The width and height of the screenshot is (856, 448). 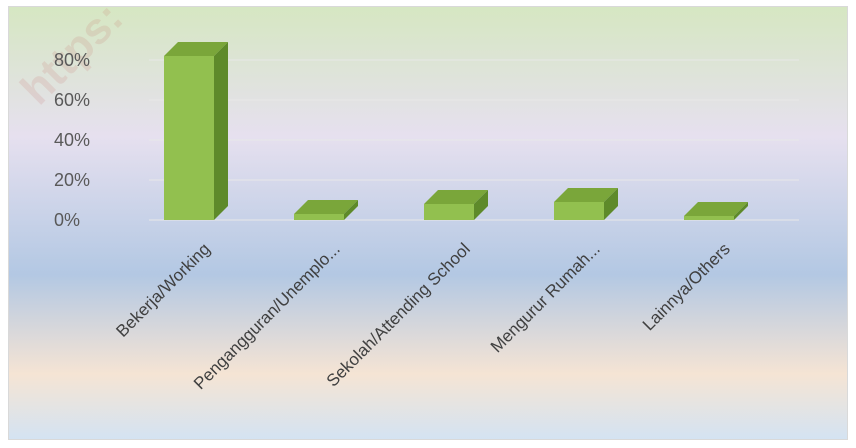 I want to click on y-tick-label: 20%, so click(x=72, y=180).